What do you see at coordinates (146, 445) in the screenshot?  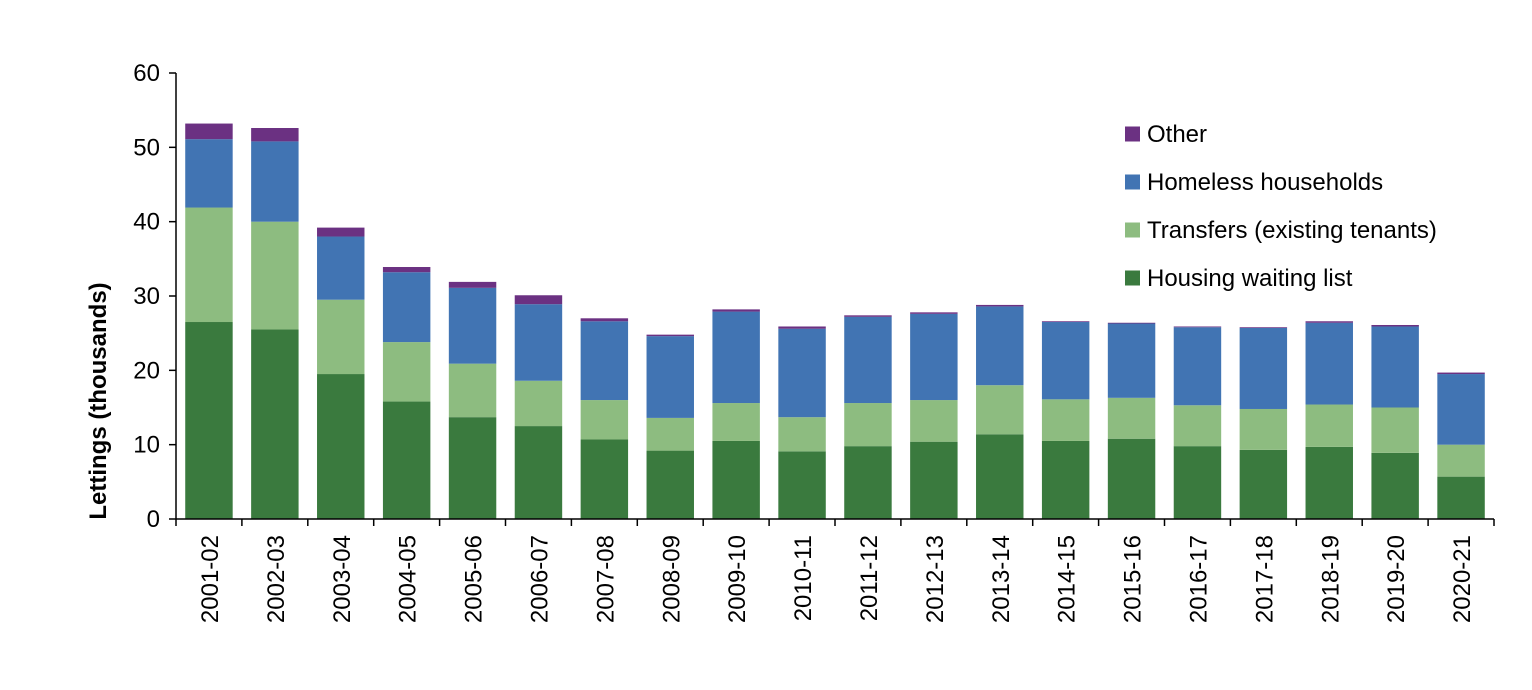 I see `y-tick-label: 10` at bounding box center [146, 445].